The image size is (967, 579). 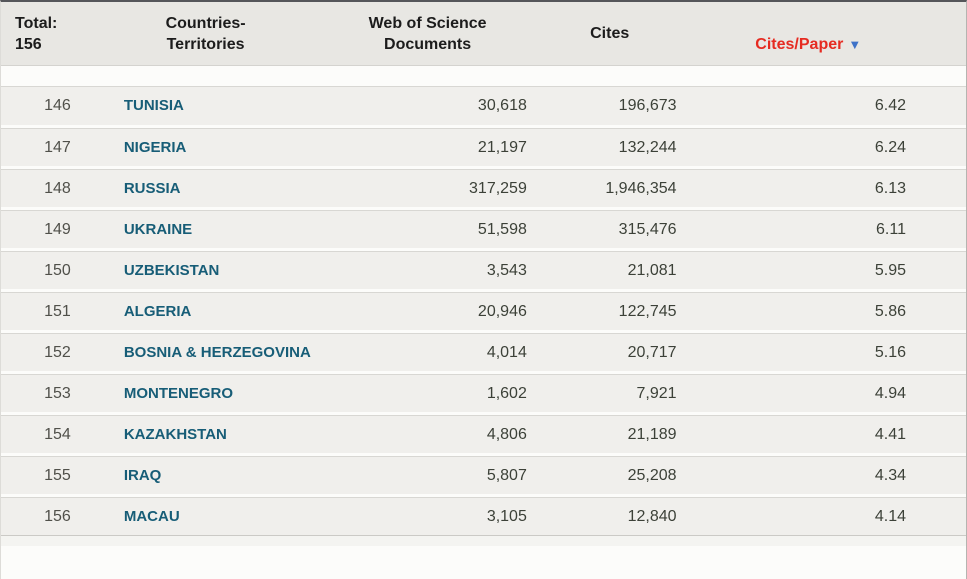 I want to click on country-link: MONTENEGRO, so click(x=178, y=393).